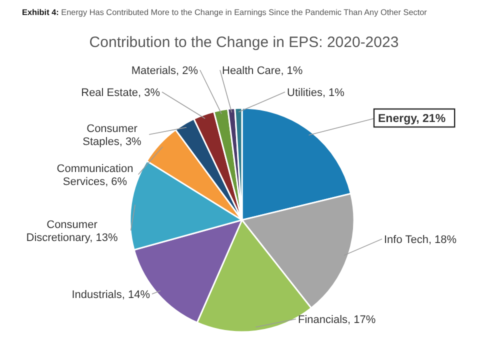 Image resolution: width=485 pixels, height=360 pixels. What do you see at coordinates (111, 295) in the screenshot?
I see `slice-label: Industrials, 14%` at bounding box center [111, 295].